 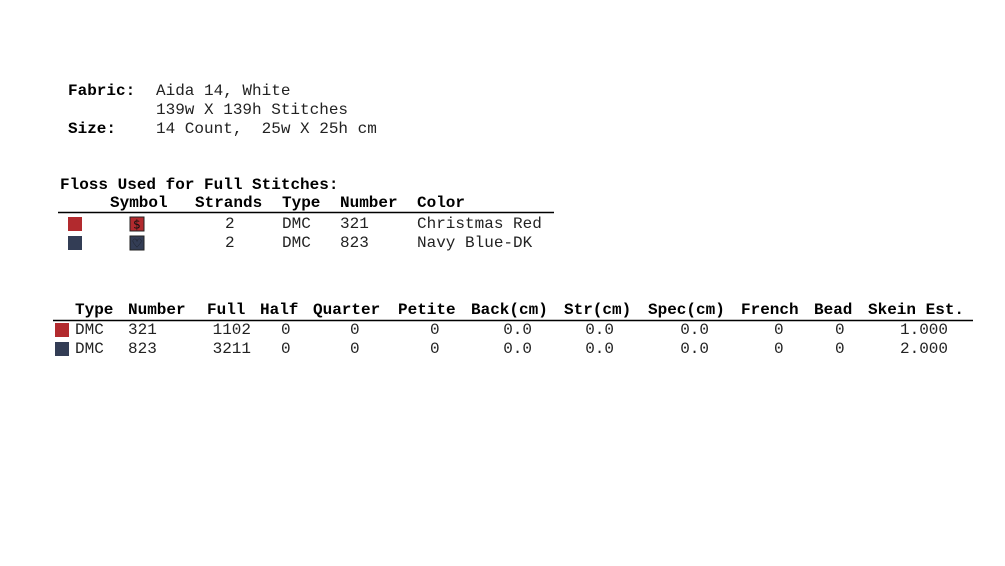 What do you see at coordinates (509, 310) in the screenshot?
I see `column-header: Back(cm)` at bounding box center [509, 310].